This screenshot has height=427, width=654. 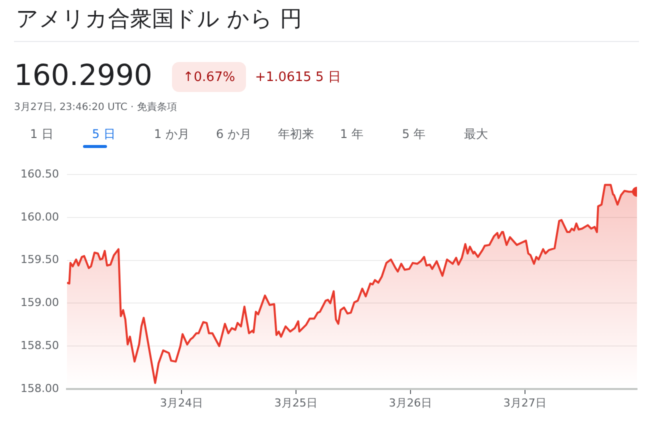 What do you see at coordinates (39, 259) in the screenshot?
I see `y-tick-label: 159.50` at bounding box center [39, 259].